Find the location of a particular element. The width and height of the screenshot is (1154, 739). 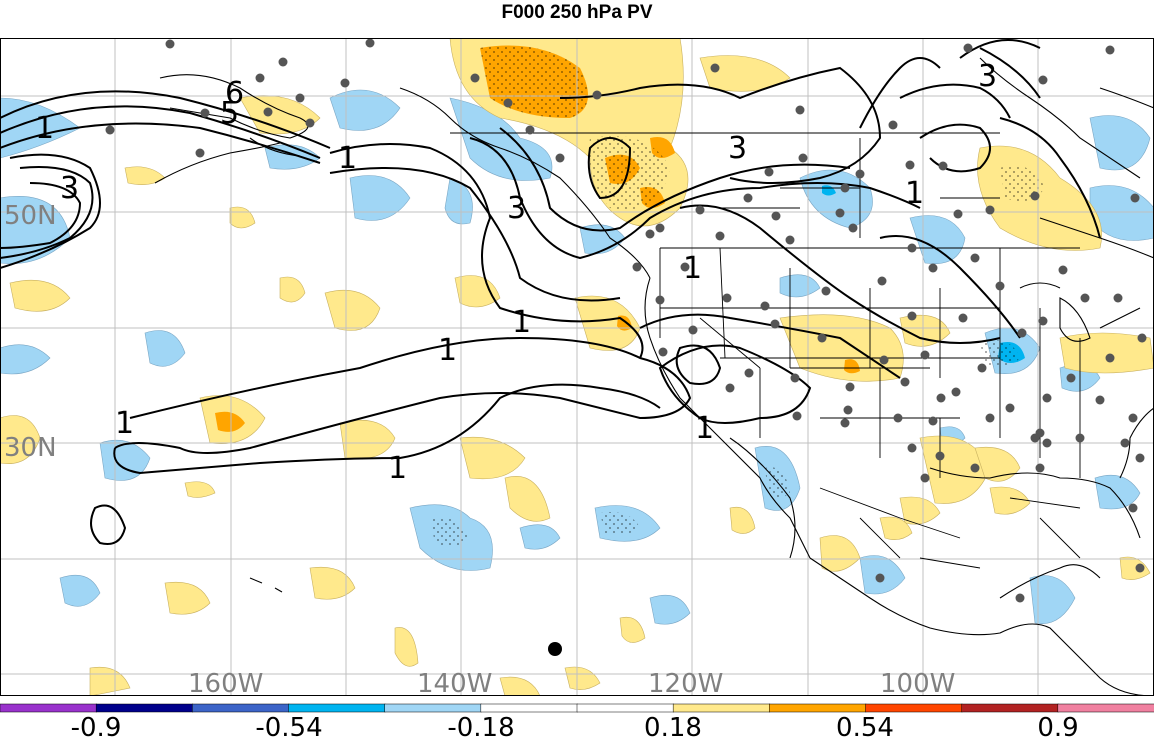

lon-label-160w: 160W is located at coordinates (225, 682).